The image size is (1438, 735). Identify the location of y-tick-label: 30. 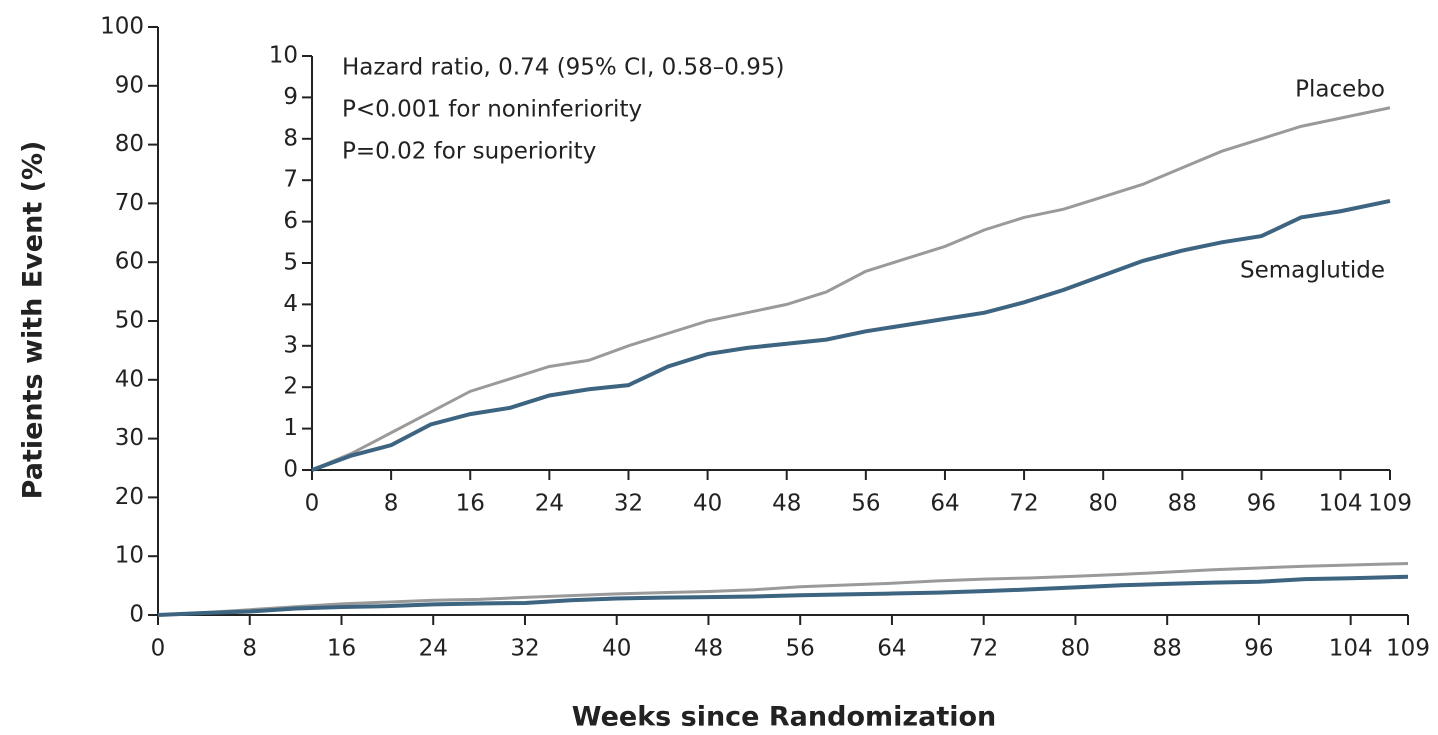
(129, 438).